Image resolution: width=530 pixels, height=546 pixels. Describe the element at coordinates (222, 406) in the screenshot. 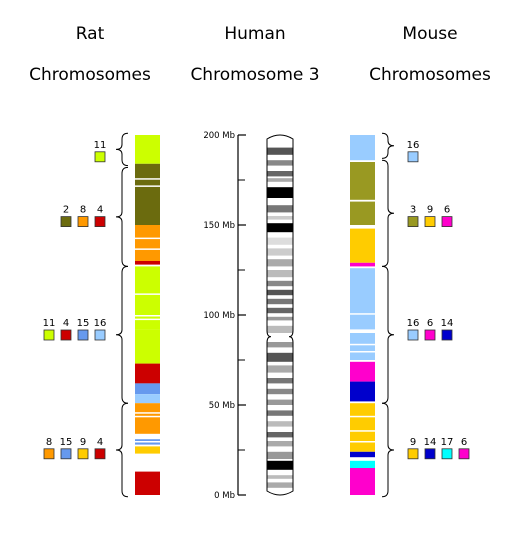

I see `axis-tick-label: 50 Mb` at that location.